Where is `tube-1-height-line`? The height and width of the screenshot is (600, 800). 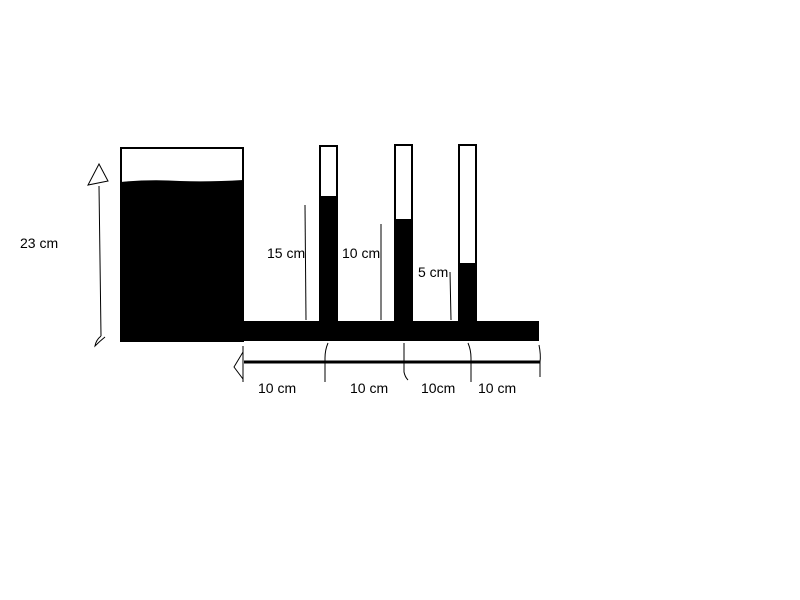 tube-1-height-line is located at coordinates (305, 262).